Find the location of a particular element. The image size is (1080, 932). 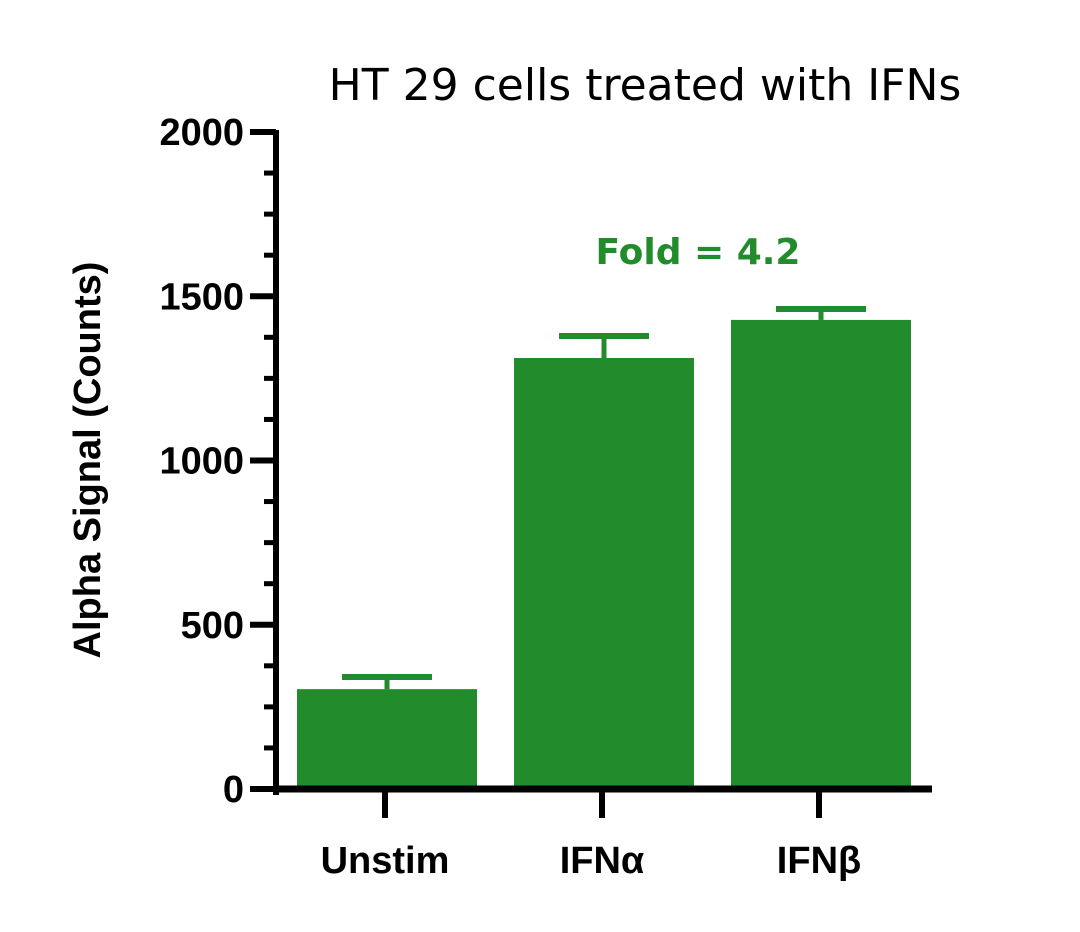

y-axis-label: Alpha Signal (Counts) is located at coordinates (88, 460).